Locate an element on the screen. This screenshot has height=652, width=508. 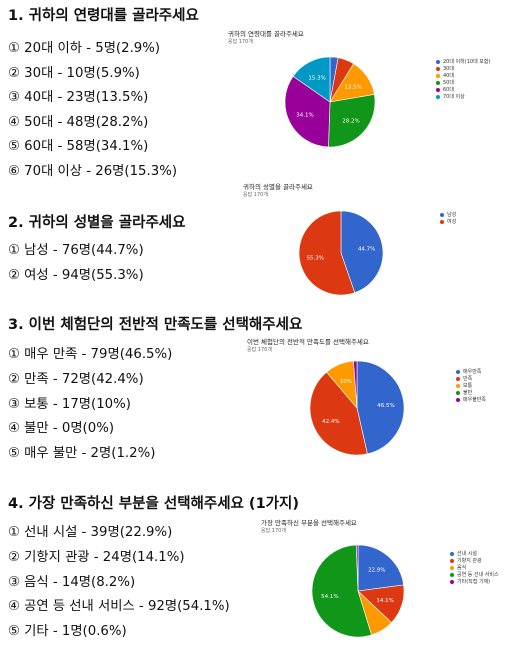
question-4-option: ④ 공연 등 선내 서비스 - 92명(54.1%) is located at coordinates (119, 606).